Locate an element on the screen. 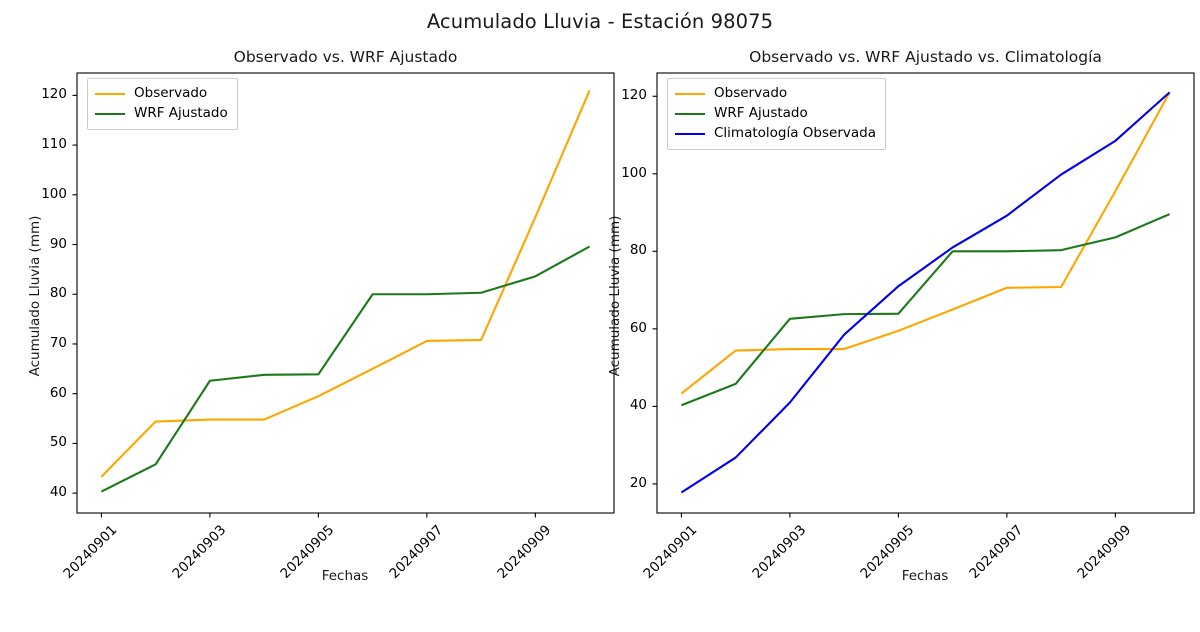 This screenshot has height=632, width=1200. left-axes-xlabel: Fechas is located at coordinates (345, 576).